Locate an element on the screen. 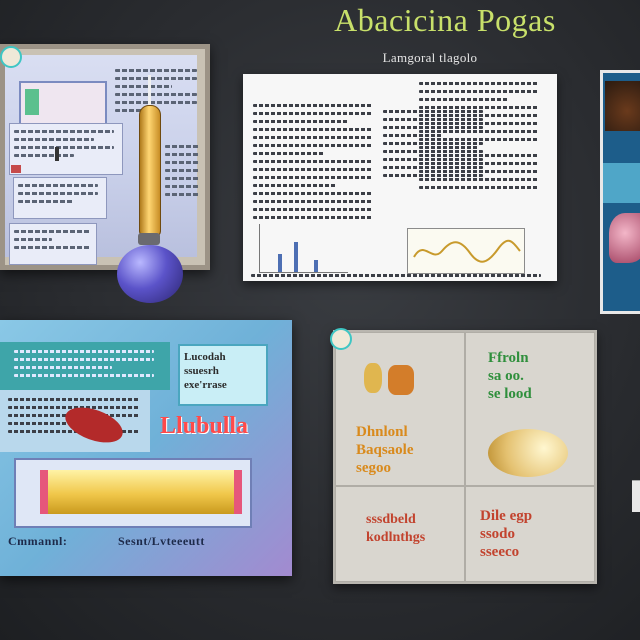 The height and width of the screenshot is (640, 640). line-sketch is located at coordinates (466, 251).